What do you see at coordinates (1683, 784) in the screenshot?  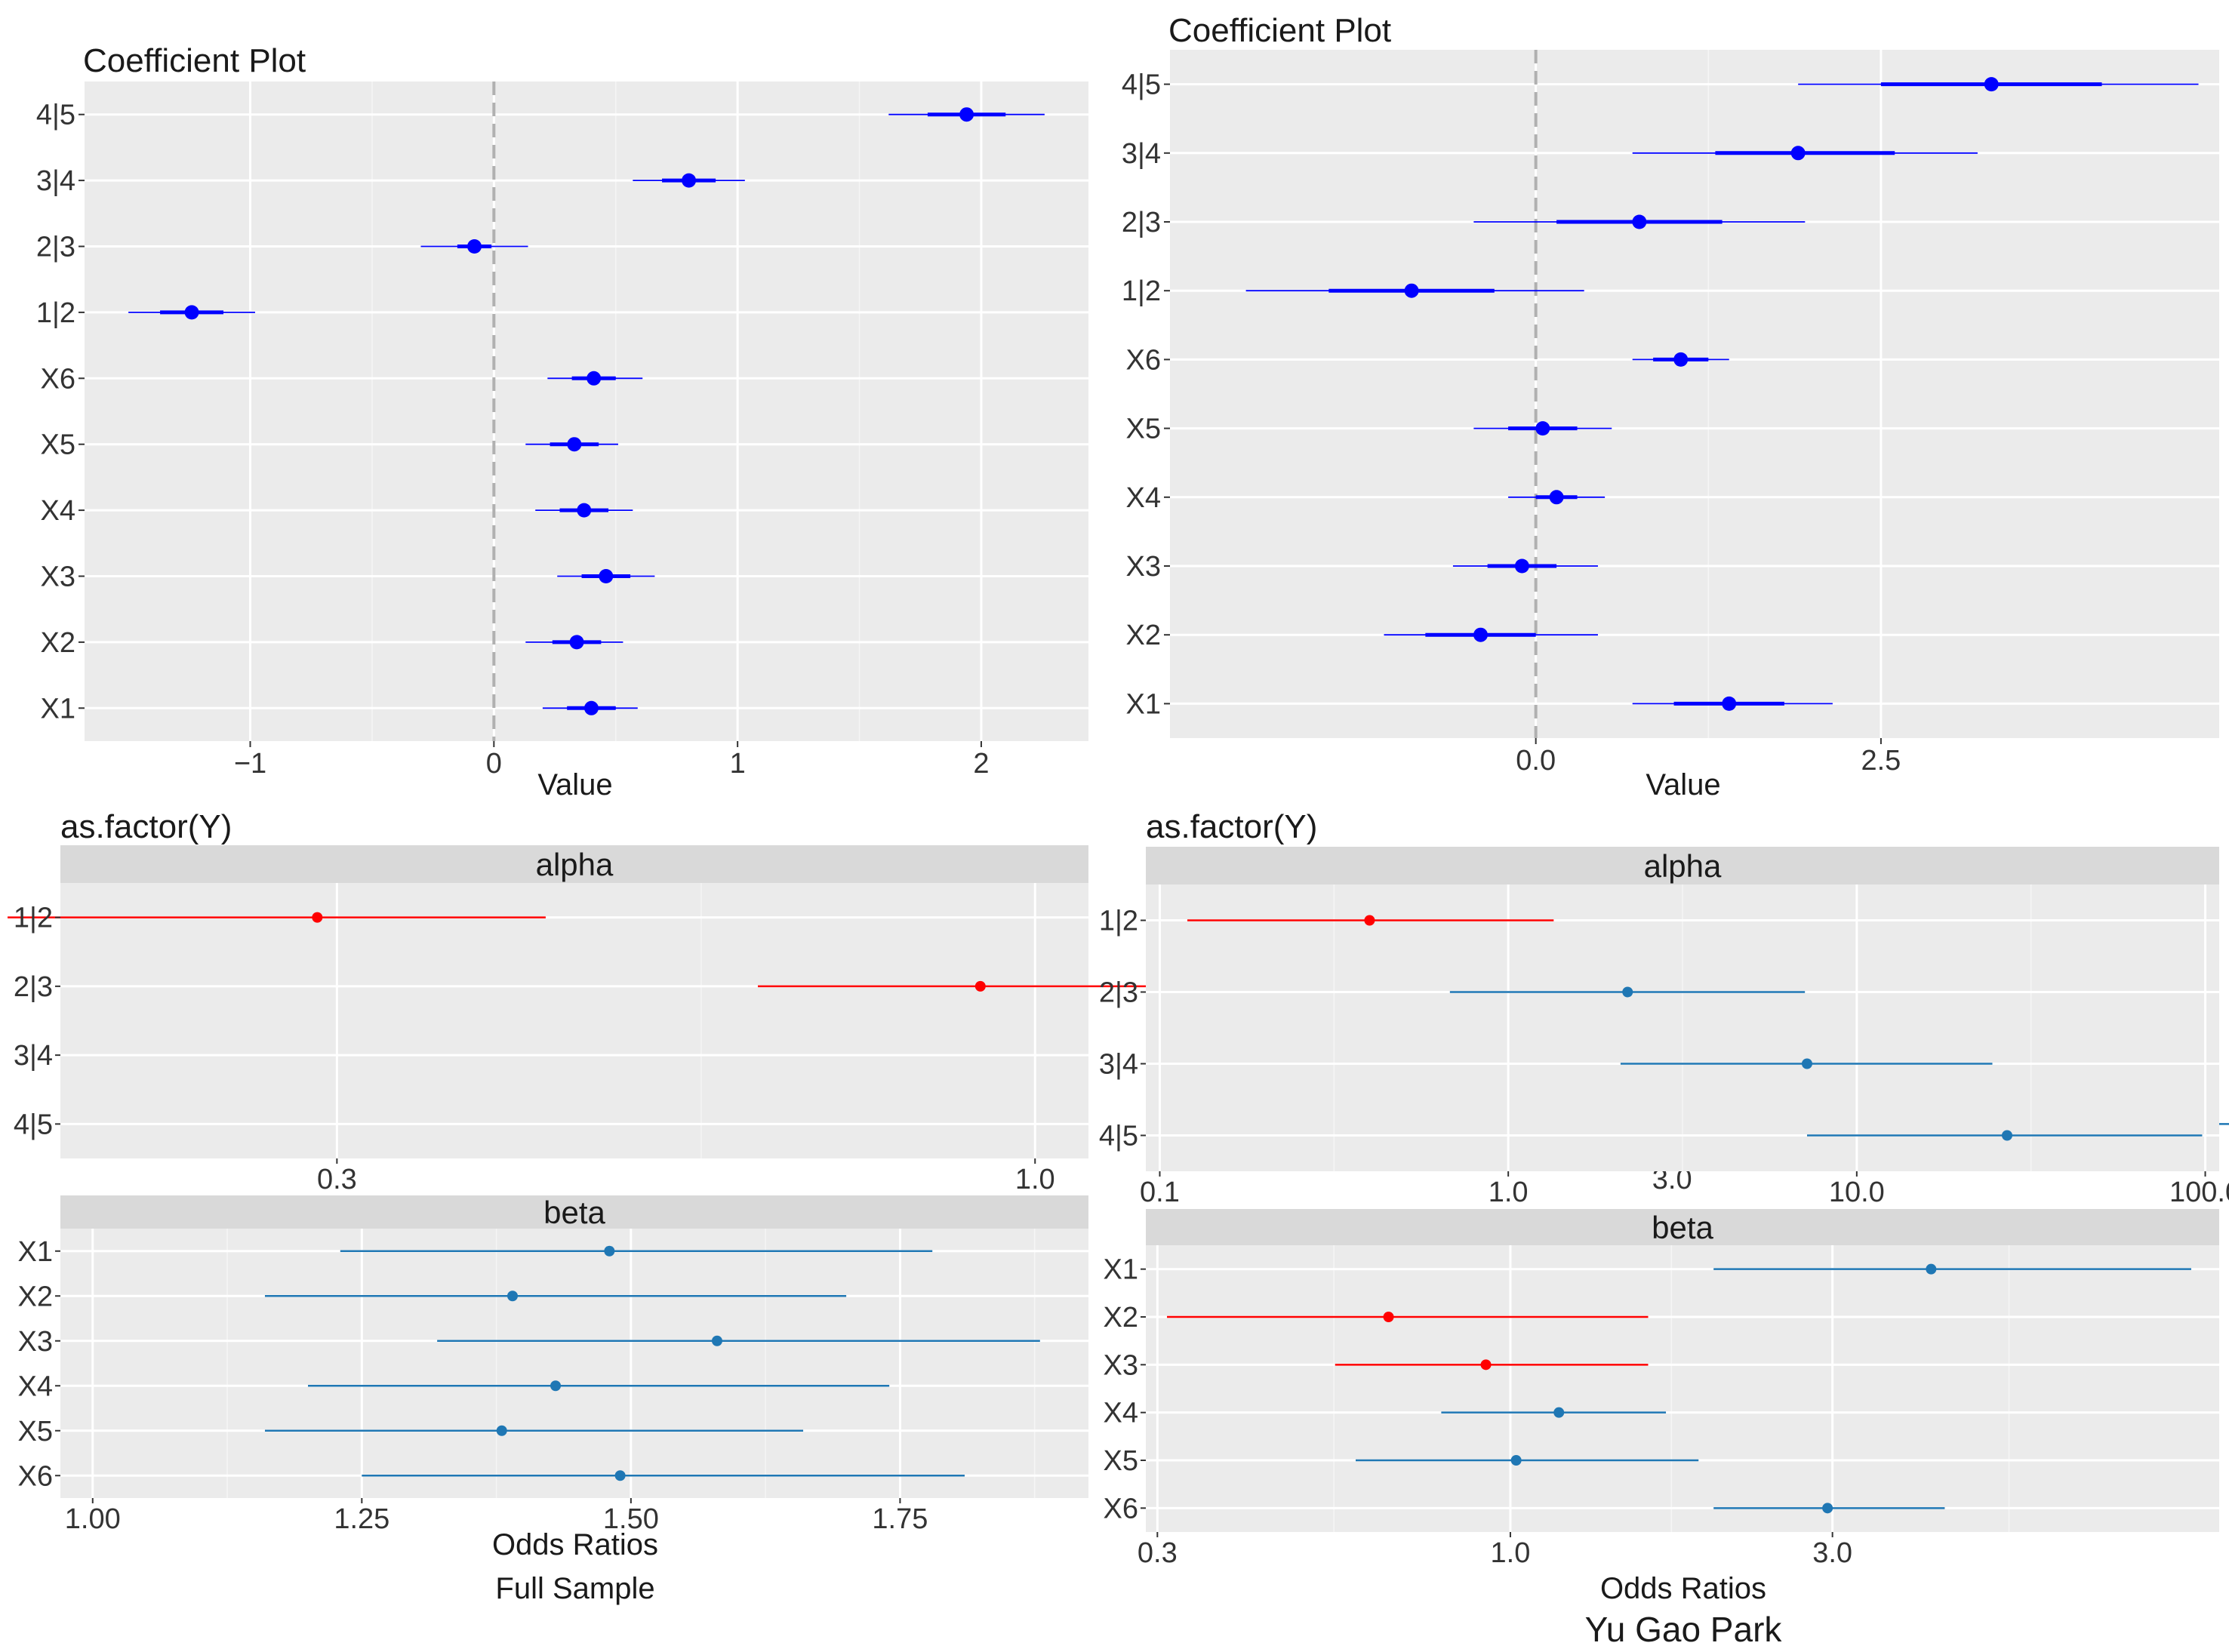 I see `plot2-x-axis-title: Value` at bounding box center [1683, 784].